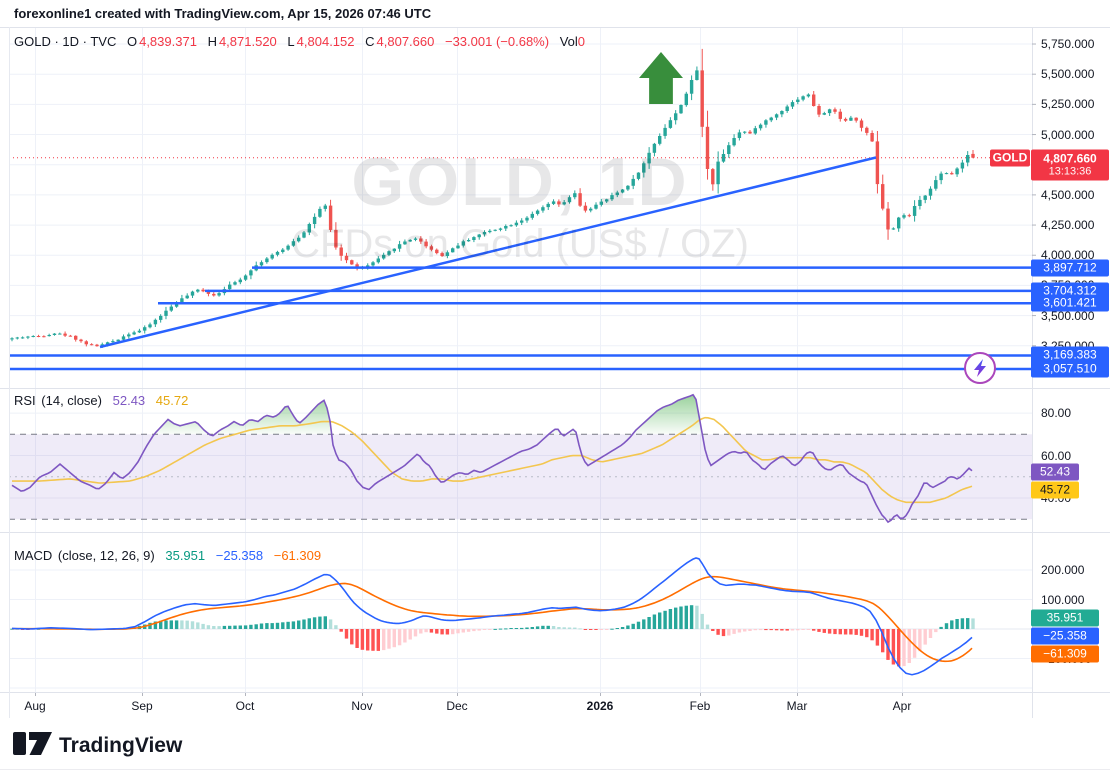 Image resolution: width=1110 pixels, height=781 pixels. Describe the element at coordinates (291, 41) in the screenshot. I see `low-label: L` at that location.